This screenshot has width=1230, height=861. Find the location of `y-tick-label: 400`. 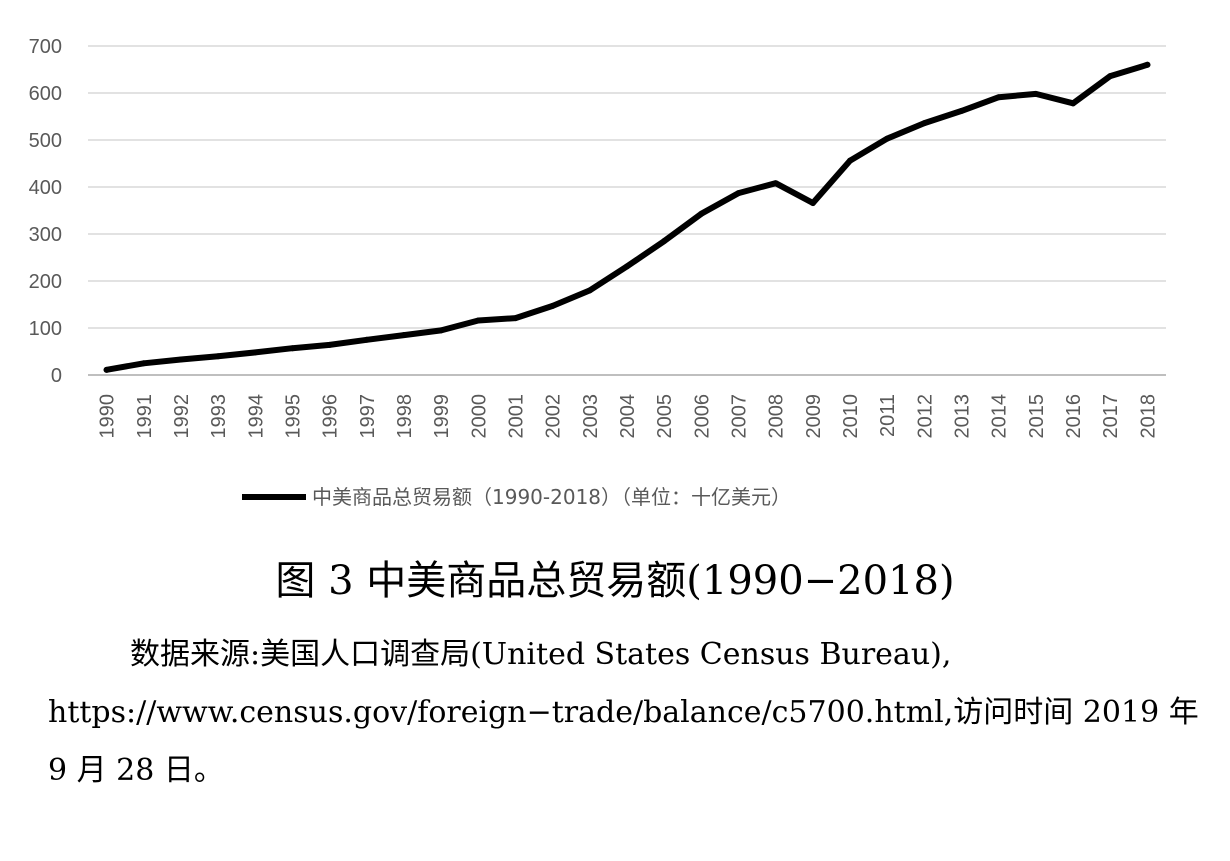

y-tick-label: 400 is located at coordinates (45, 188).